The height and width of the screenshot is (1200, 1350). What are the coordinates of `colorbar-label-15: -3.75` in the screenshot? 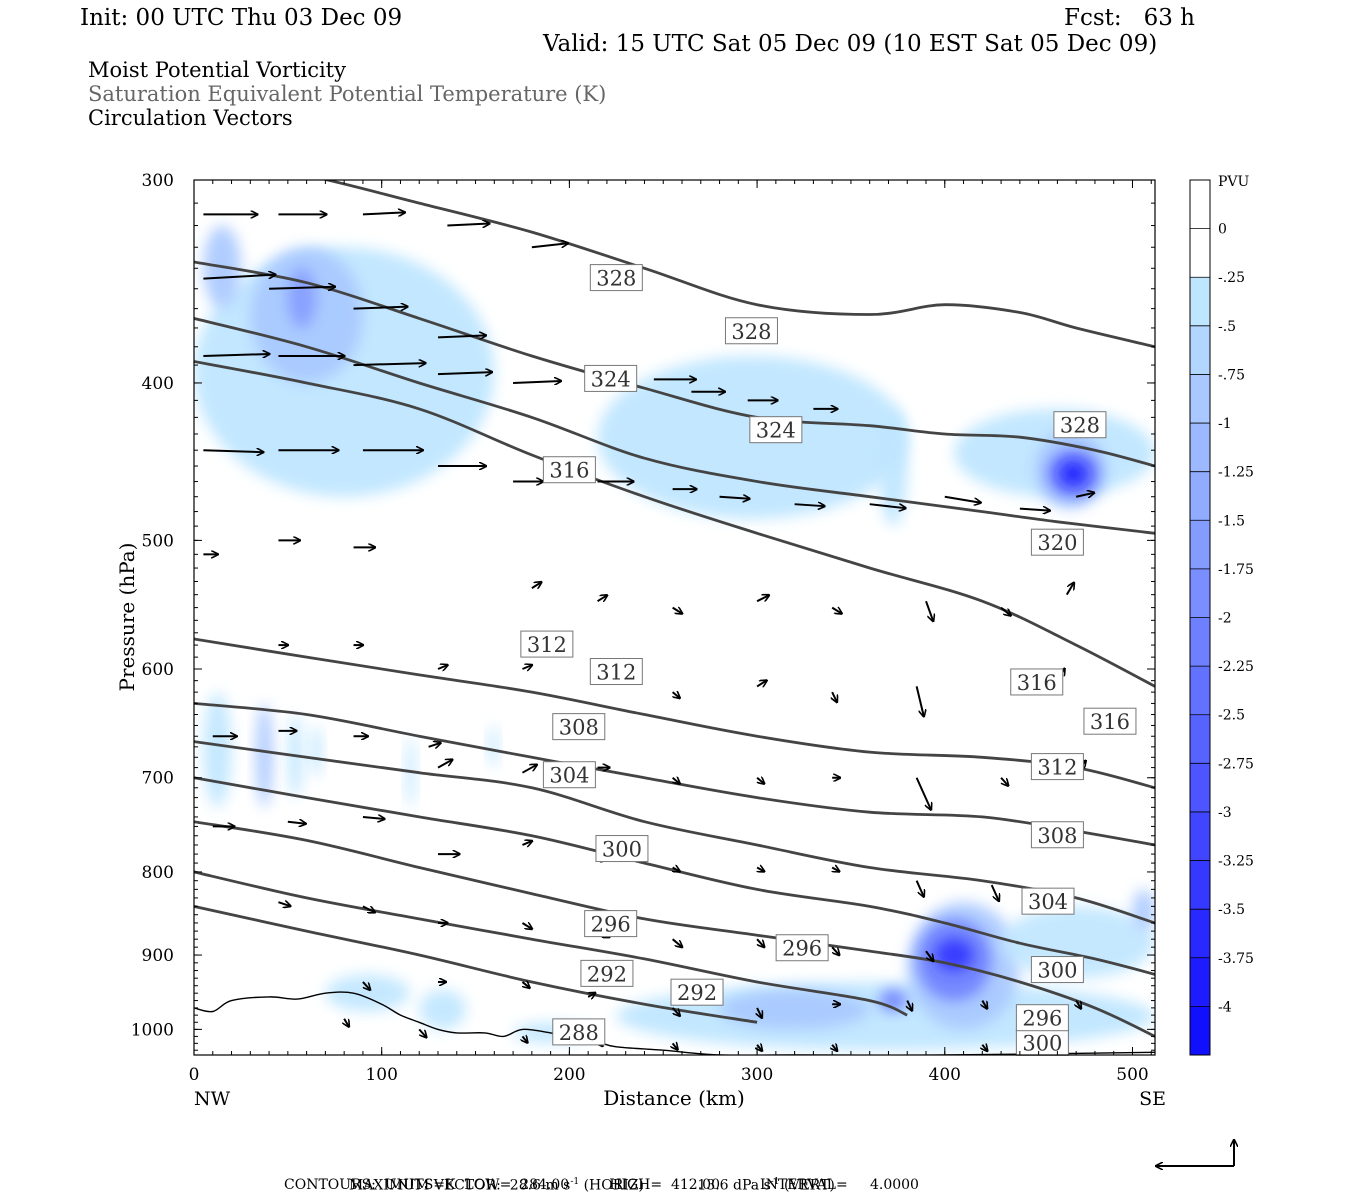 It's located at (1236, 959).